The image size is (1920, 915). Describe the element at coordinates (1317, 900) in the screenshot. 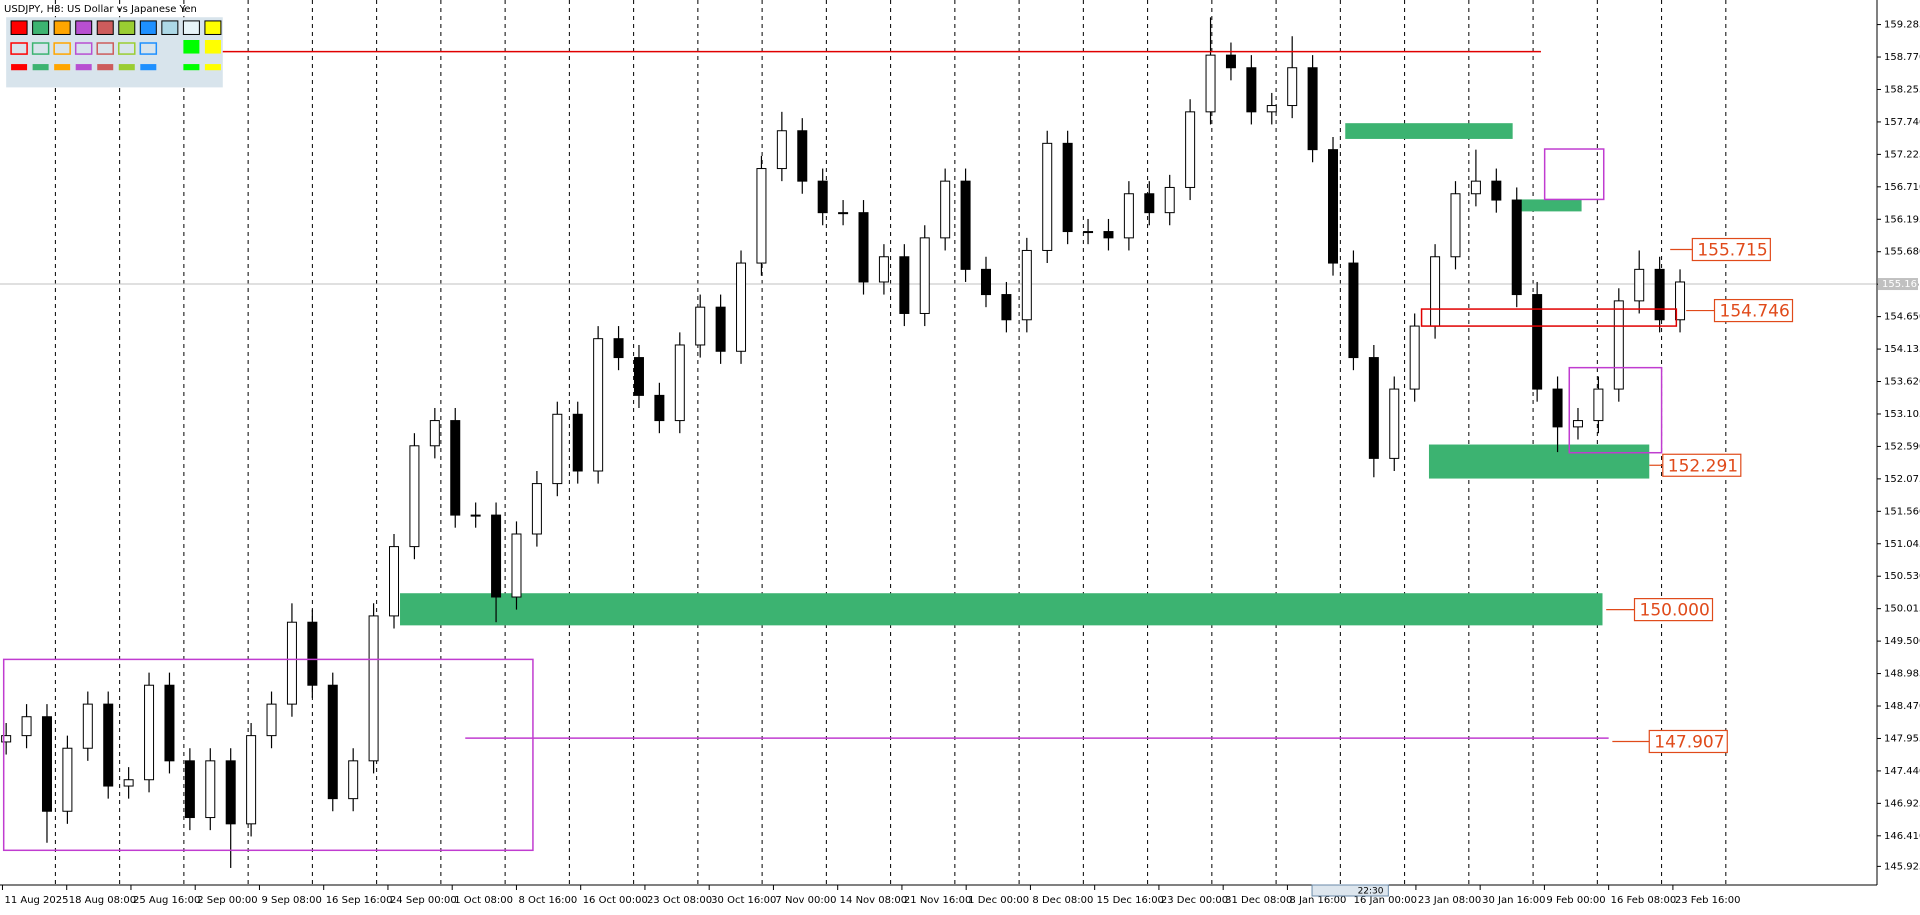

I see `x-tick-label: 8 Jan 16:00` at that location.